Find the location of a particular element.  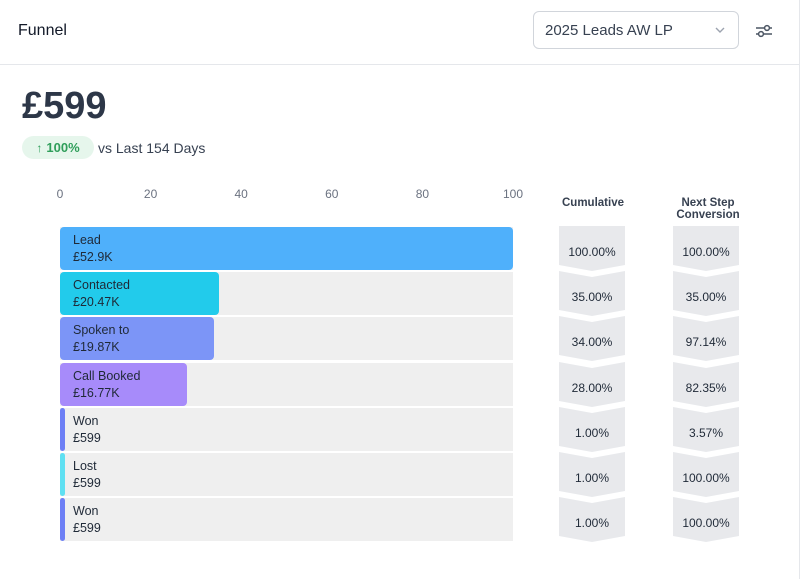

next-step-value: 82.35% is located at coordinates (706, 388).